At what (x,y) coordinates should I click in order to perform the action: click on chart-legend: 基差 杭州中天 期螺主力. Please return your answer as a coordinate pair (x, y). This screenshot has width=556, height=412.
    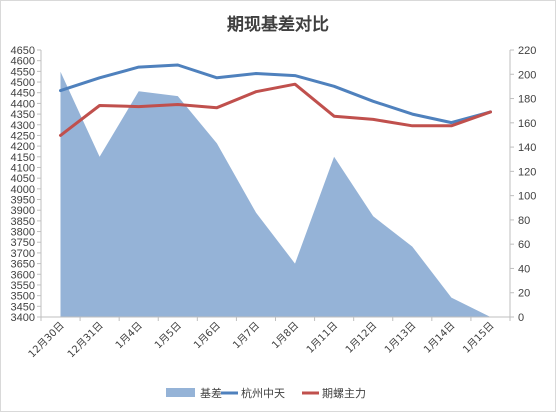
    Looking at the image, I should click on (266, 393).